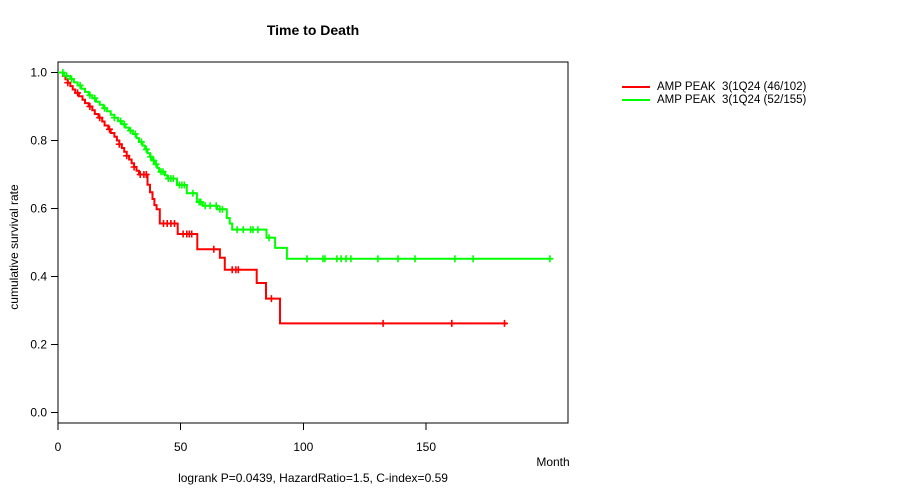 Image resolution: width=900 pixels, height=500 pixels. Describe the element at coordinates (14, 247) in the screenshot. I see `y-axis-label: cumulative survival rate` at that location.